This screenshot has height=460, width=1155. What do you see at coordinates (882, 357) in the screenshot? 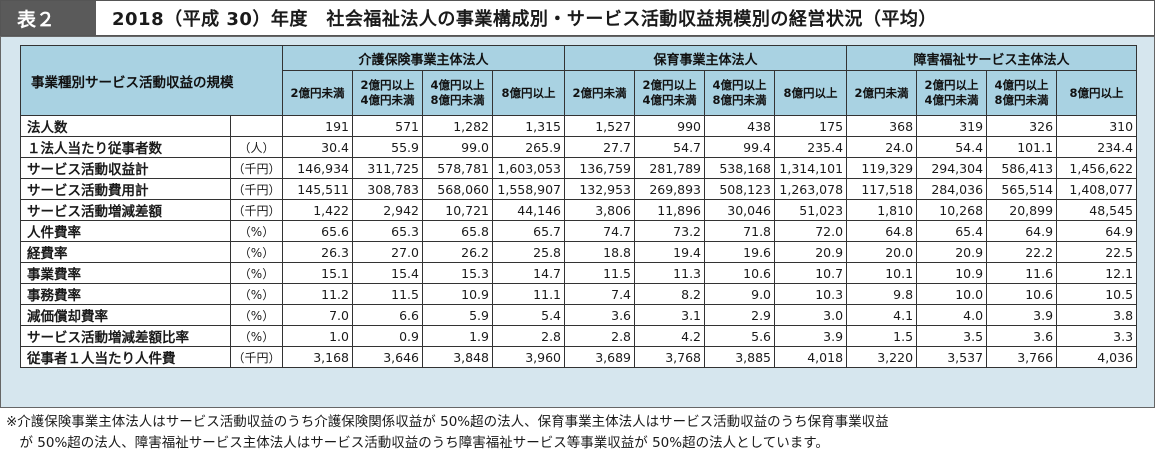
I see `table-cell: 3,220` at bounding box center [882, 357].